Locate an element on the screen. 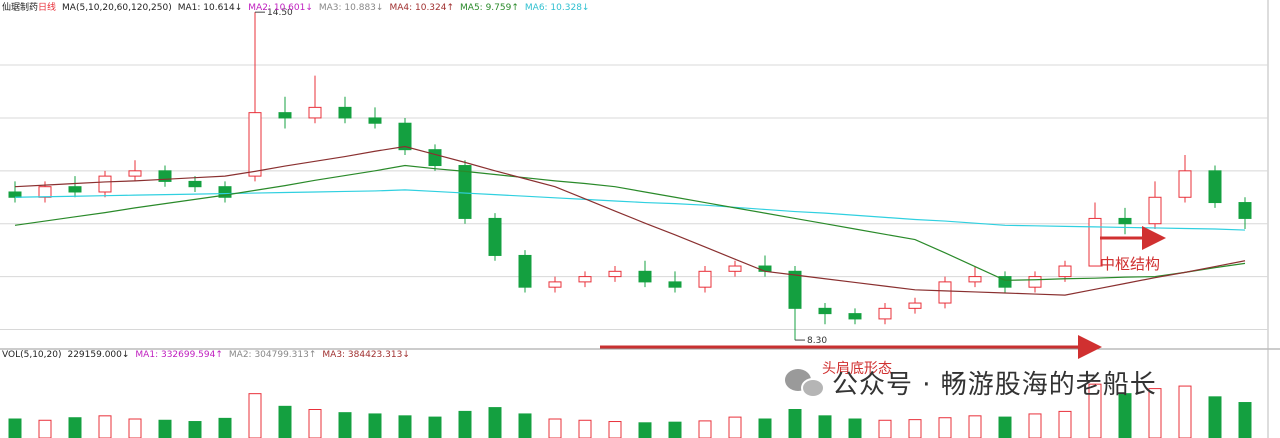  volume-ma-label: MA3: 384423.313↓ is located at coordinates (366, 355).